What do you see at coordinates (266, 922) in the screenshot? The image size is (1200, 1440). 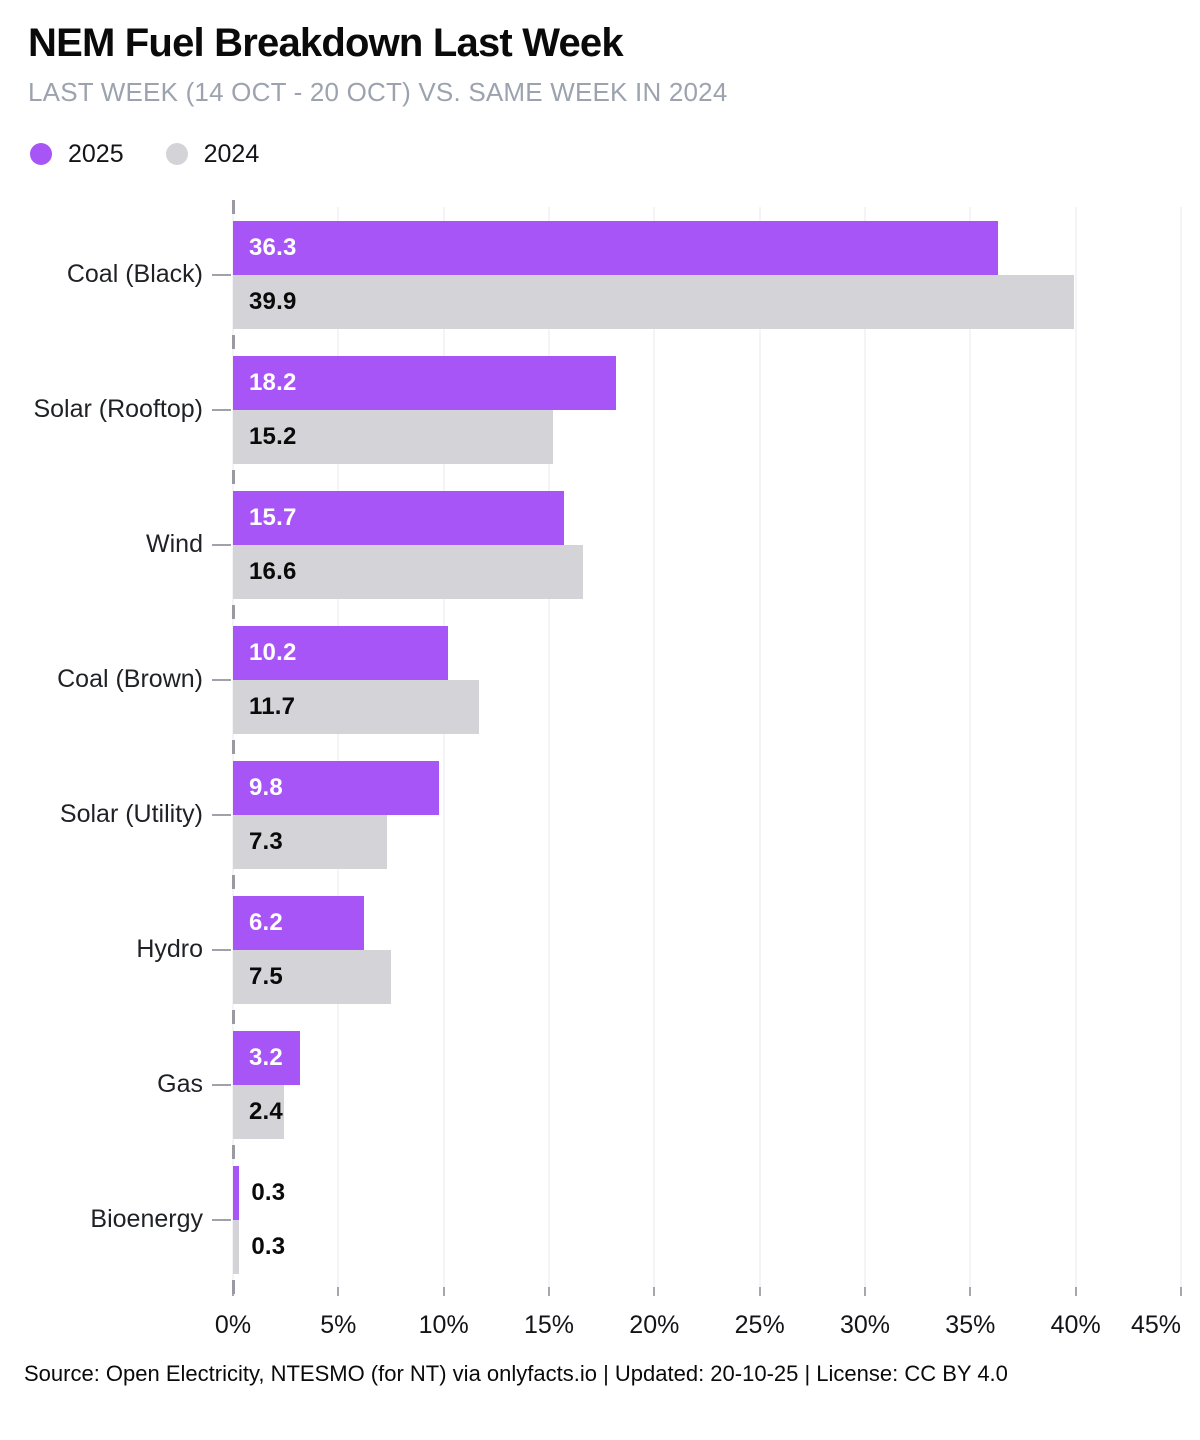 I see `bar-value-label: 6.2` at bounding box center [266, 922].